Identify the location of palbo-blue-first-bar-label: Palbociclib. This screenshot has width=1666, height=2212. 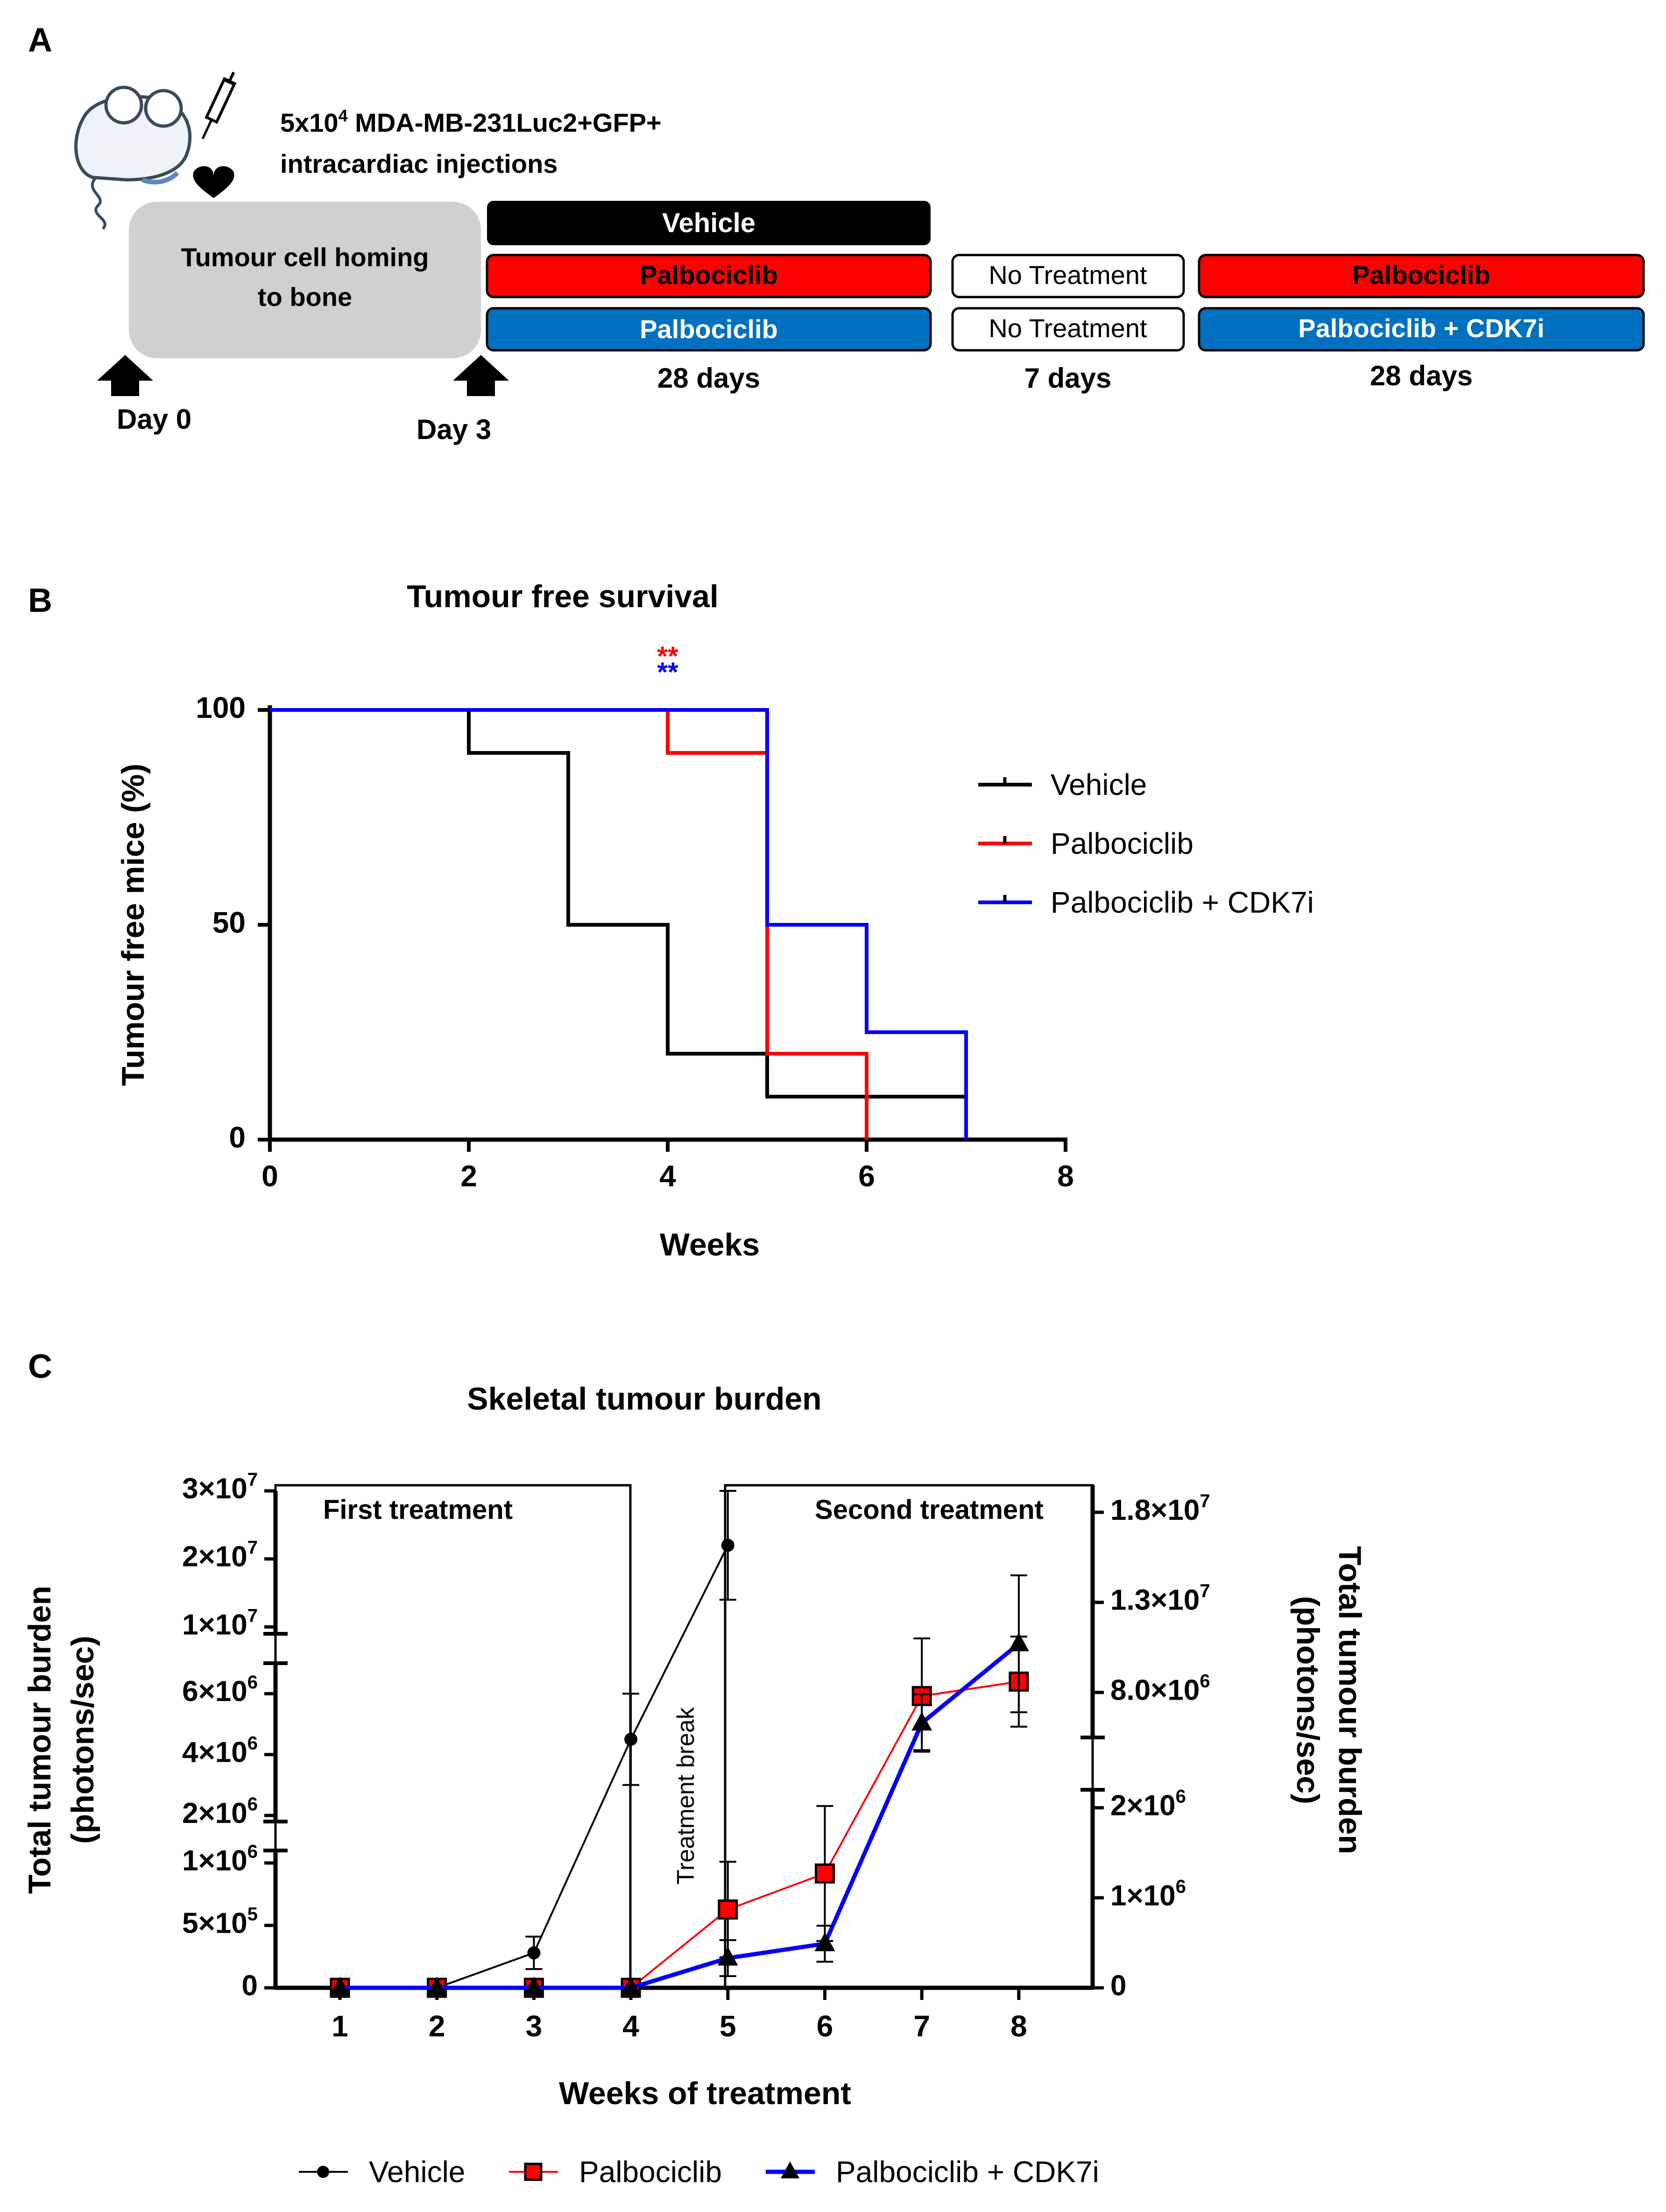
(709, 329).